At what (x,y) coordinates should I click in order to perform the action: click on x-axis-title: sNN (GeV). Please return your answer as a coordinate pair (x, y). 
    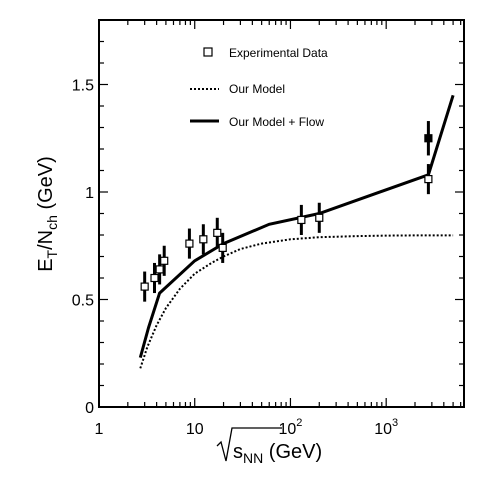
    Looking at the image, I should click on (269, 446).